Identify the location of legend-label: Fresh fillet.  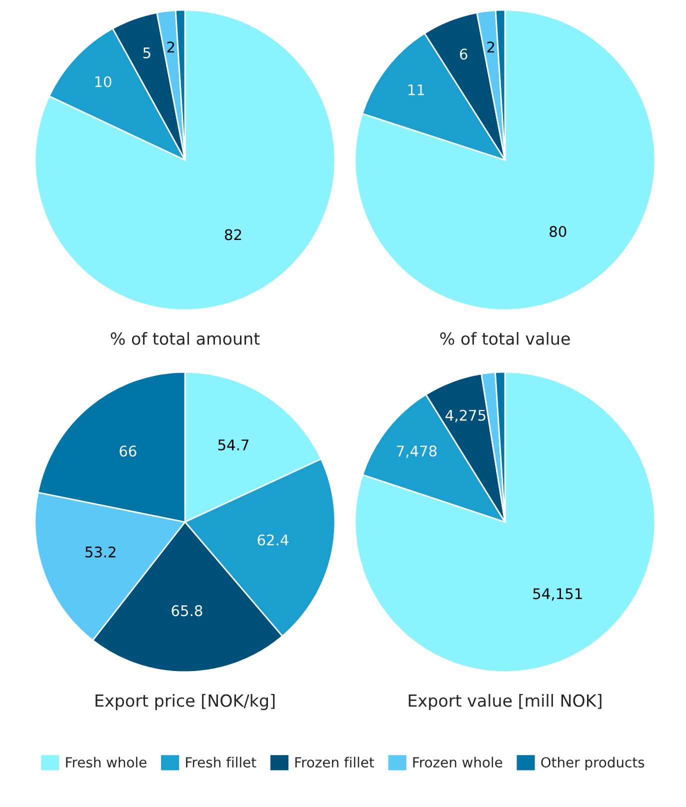
(221, 762).